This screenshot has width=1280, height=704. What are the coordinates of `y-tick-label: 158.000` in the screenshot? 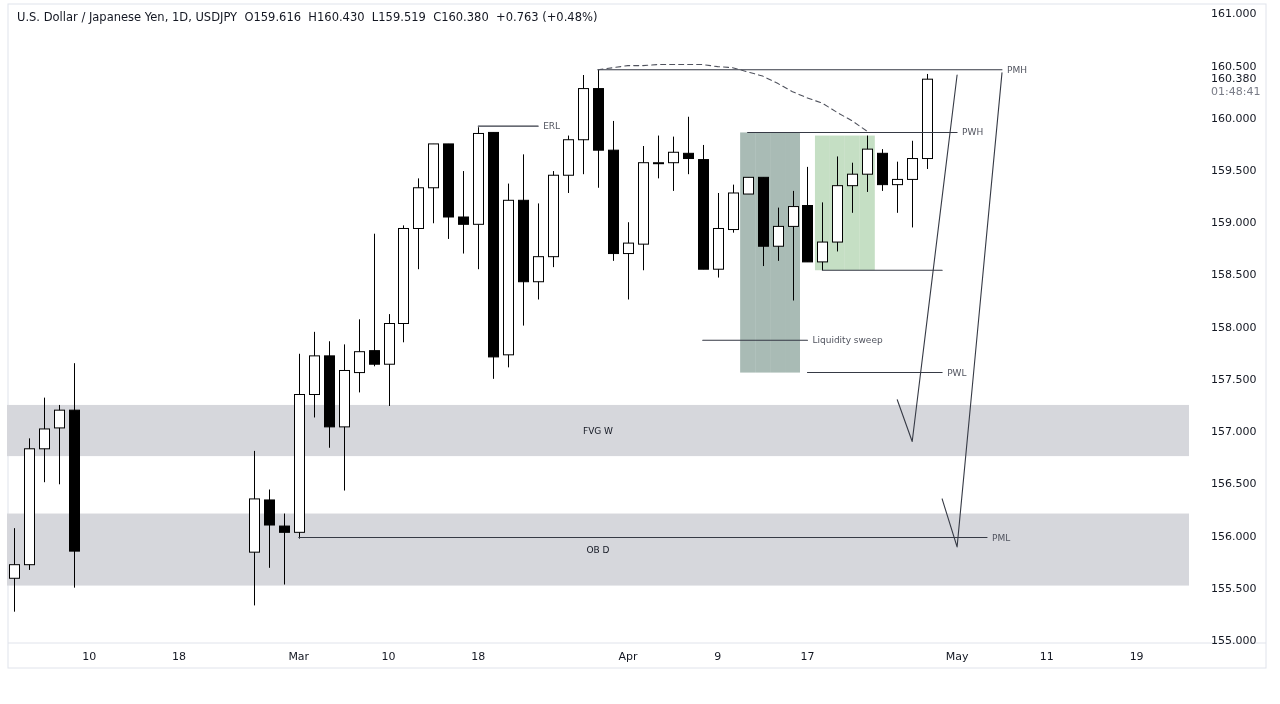 It's located at (1234, 327).